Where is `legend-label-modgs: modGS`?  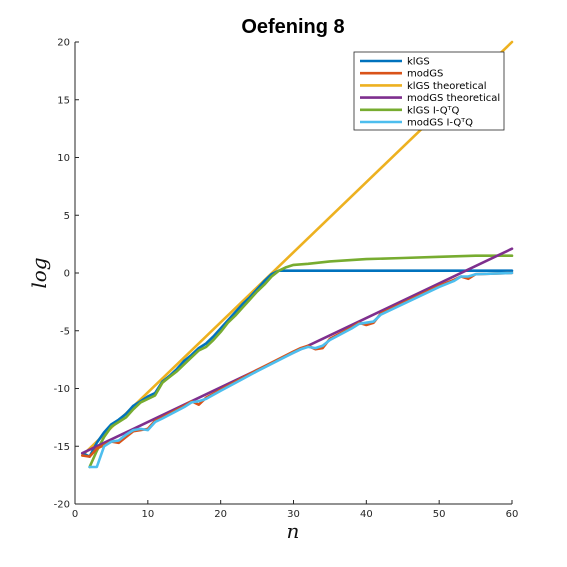 legend-label-modgs: modGS is located at coordinates (425, 74).